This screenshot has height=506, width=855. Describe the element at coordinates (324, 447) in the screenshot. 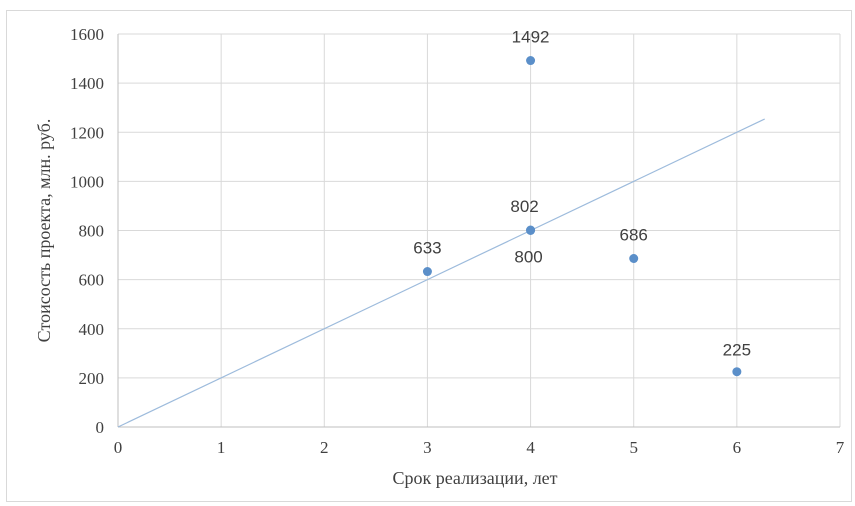

I see `x-tick-label: 2` at that location.